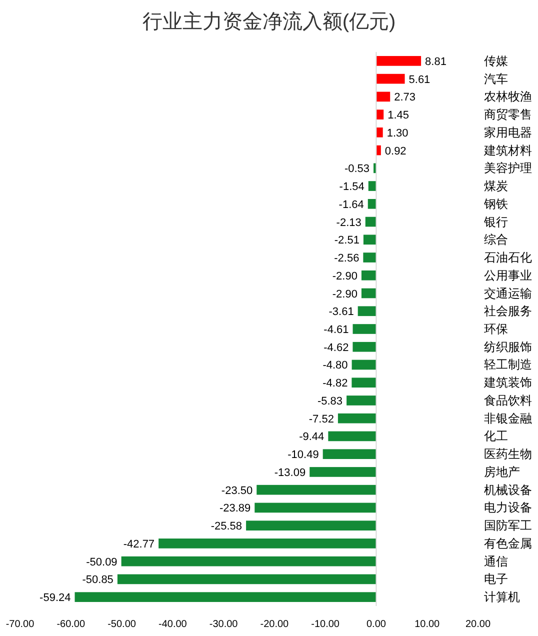 Image resolution: width=538 pixels, height=636 pixels. Describe the element at coordinates (71, 624) in the screenshot. I see `x-tick-label: -60.00` at that location.